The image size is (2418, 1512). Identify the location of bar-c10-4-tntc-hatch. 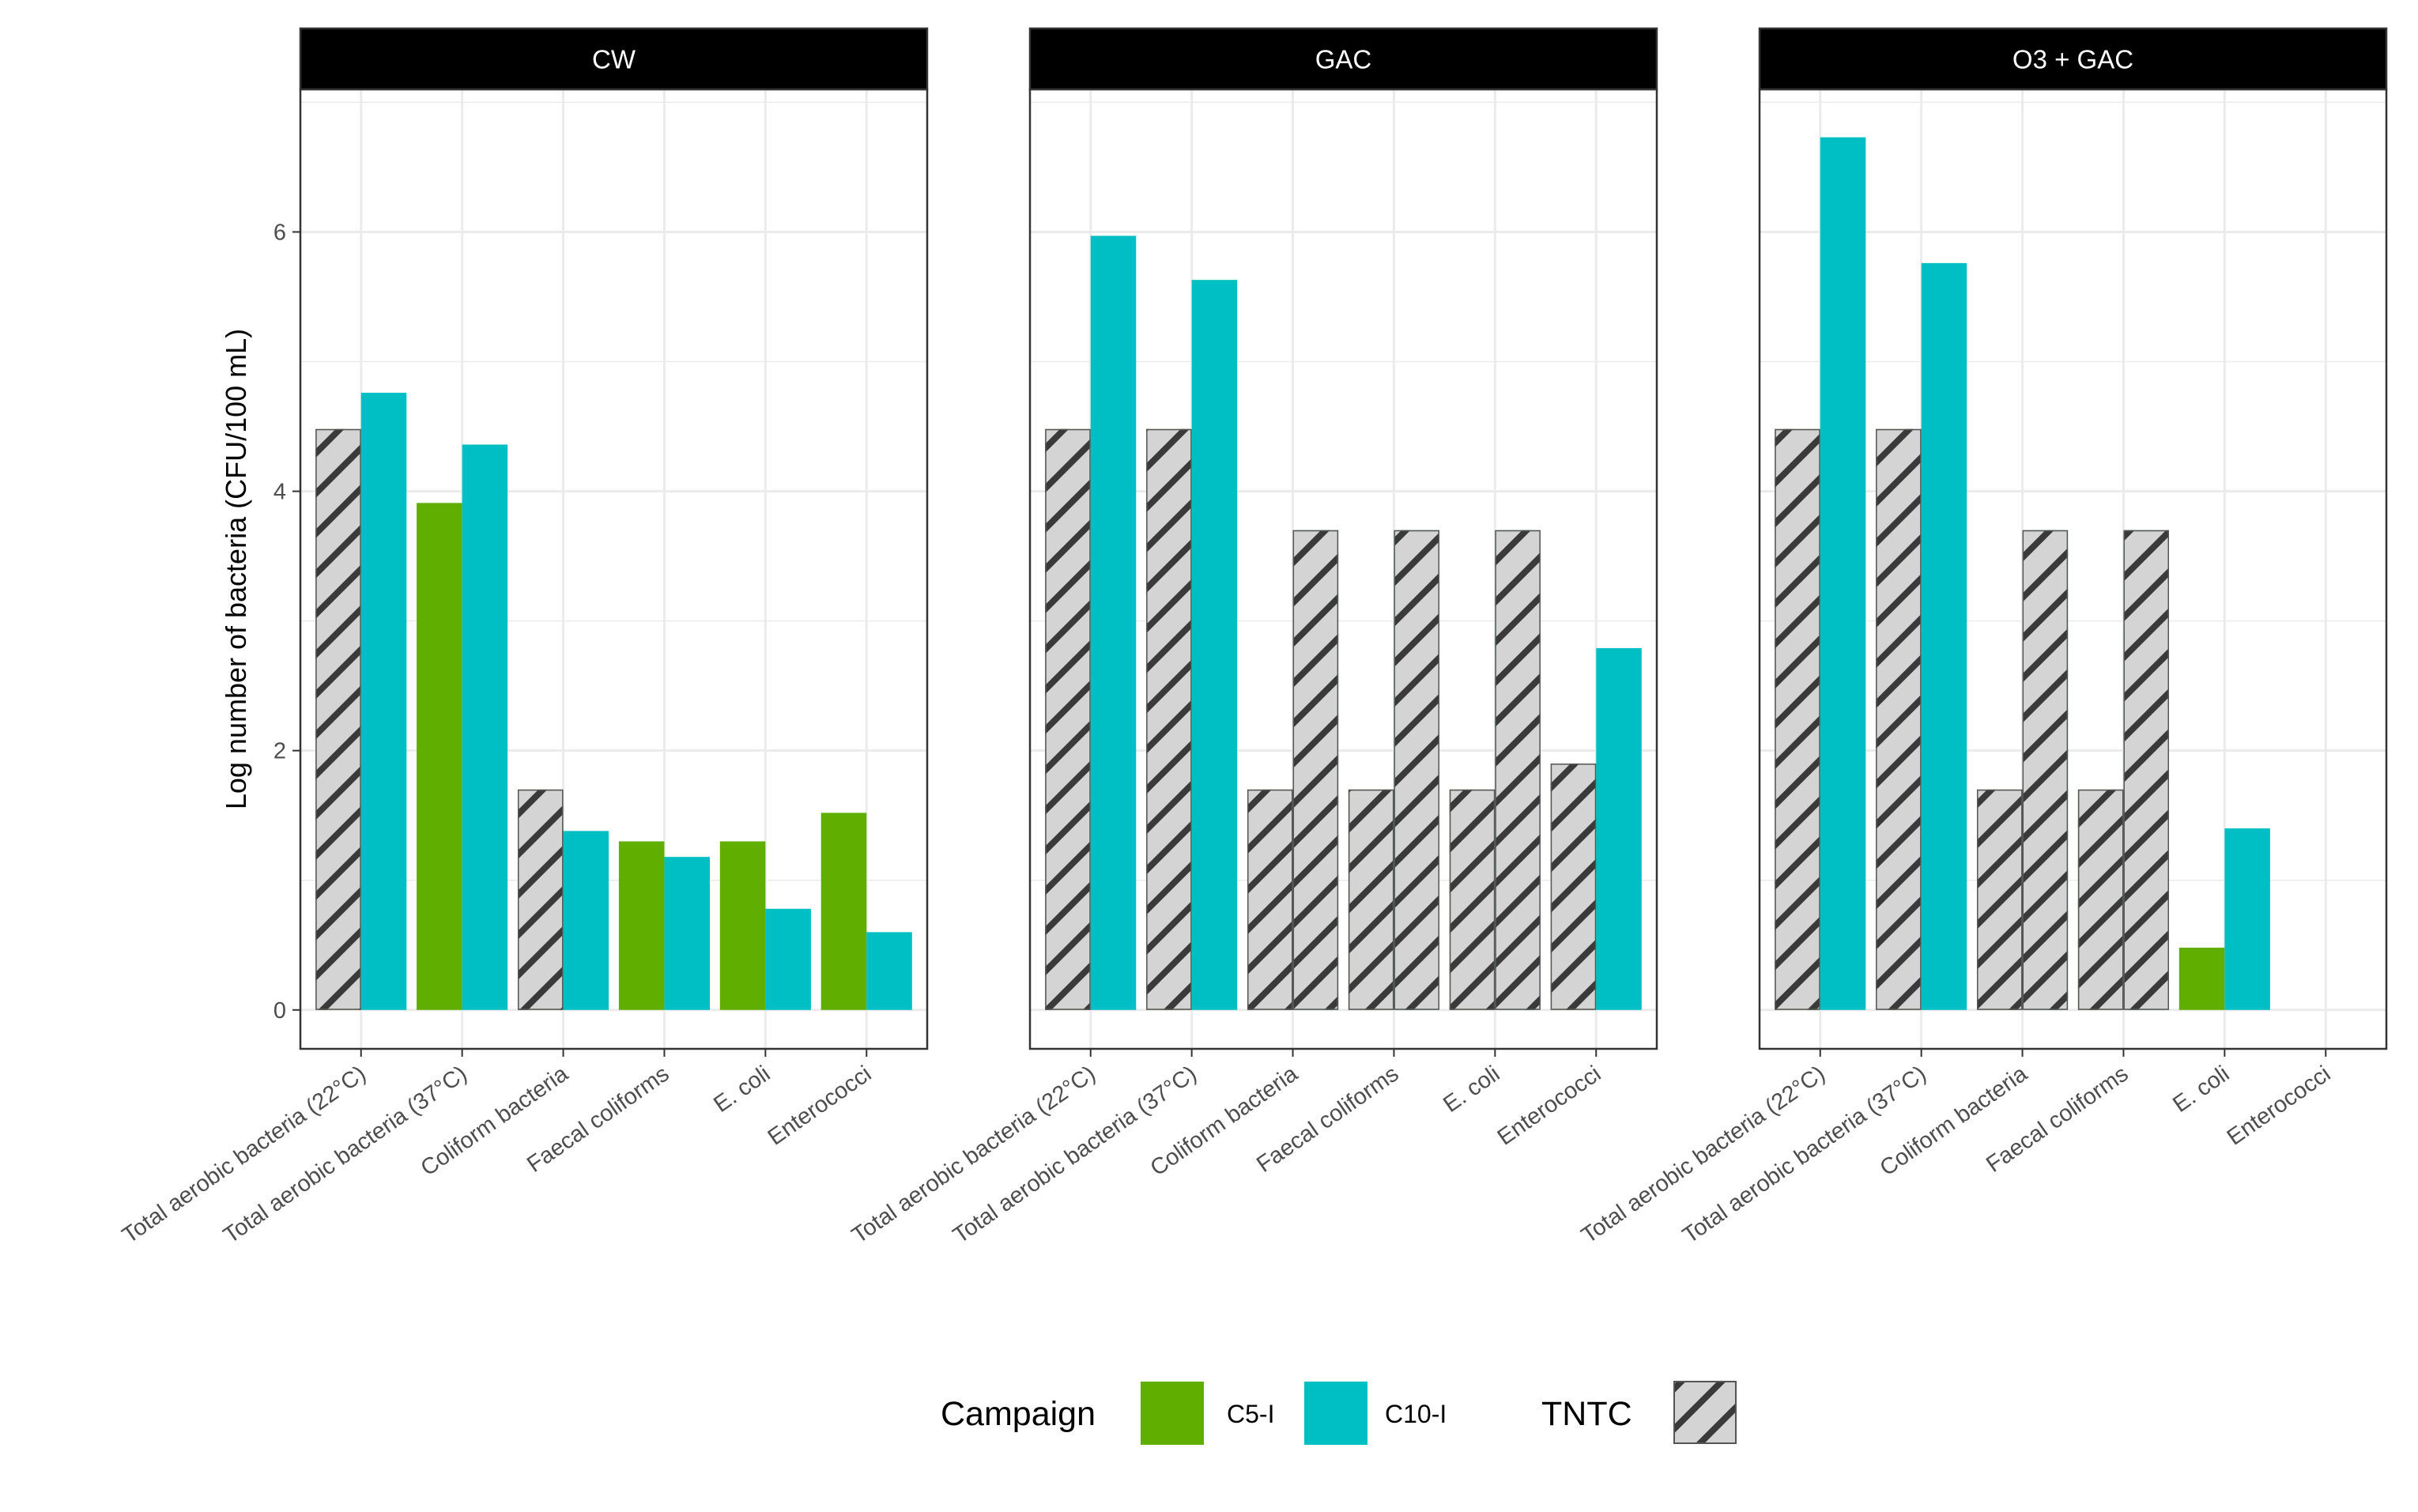
(1518, 770).